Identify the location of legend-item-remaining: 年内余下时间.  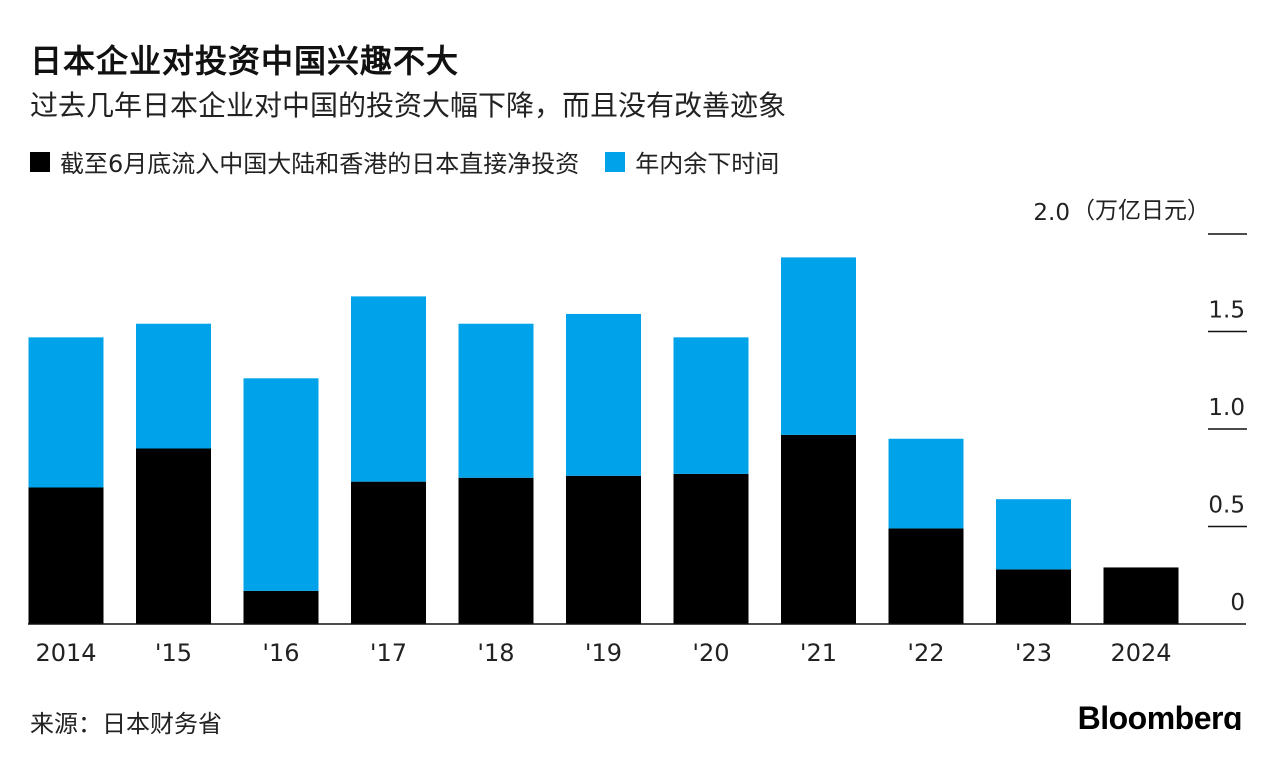
(692, 161).